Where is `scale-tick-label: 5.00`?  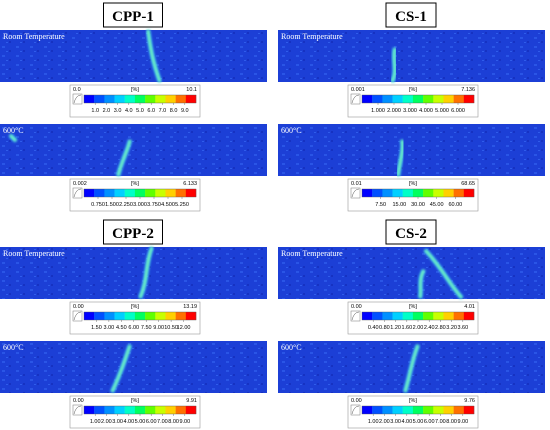 scale-tick-label: 5.00 is located at coordinates (418, 422).